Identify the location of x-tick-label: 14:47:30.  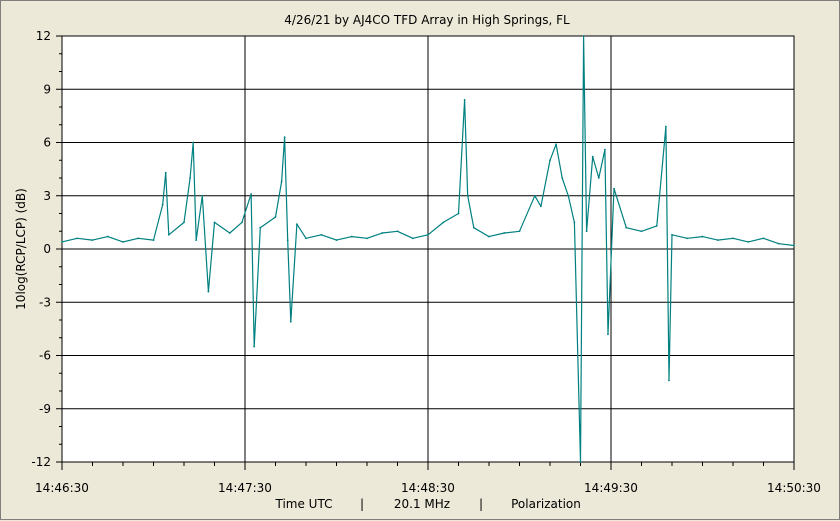
(245, 488).